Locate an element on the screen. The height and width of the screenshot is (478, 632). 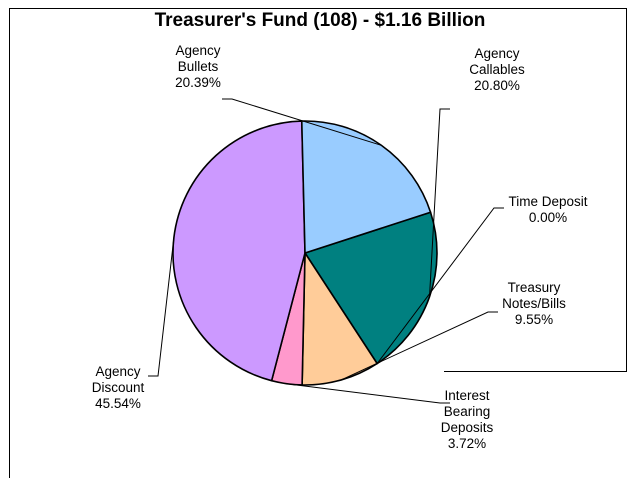
label-line-agency-bullets: Bullets is located at coordinates (198, 66).